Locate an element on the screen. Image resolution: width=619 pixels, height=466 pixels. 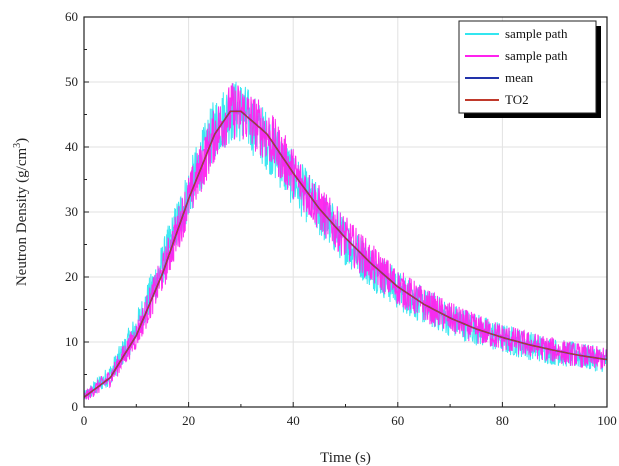
y-tick-label: 40 is located at coordinates (71, 146).